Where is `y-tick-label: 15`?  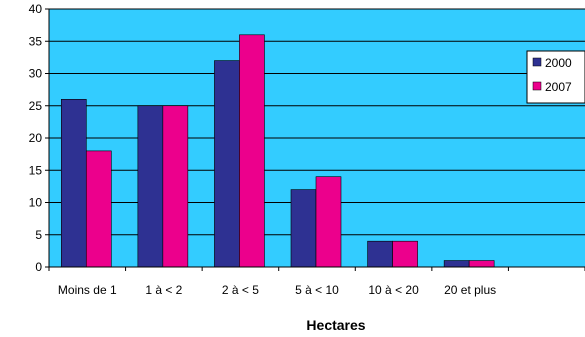
y-tick-label: 15 is located at coordinates (36, 170).